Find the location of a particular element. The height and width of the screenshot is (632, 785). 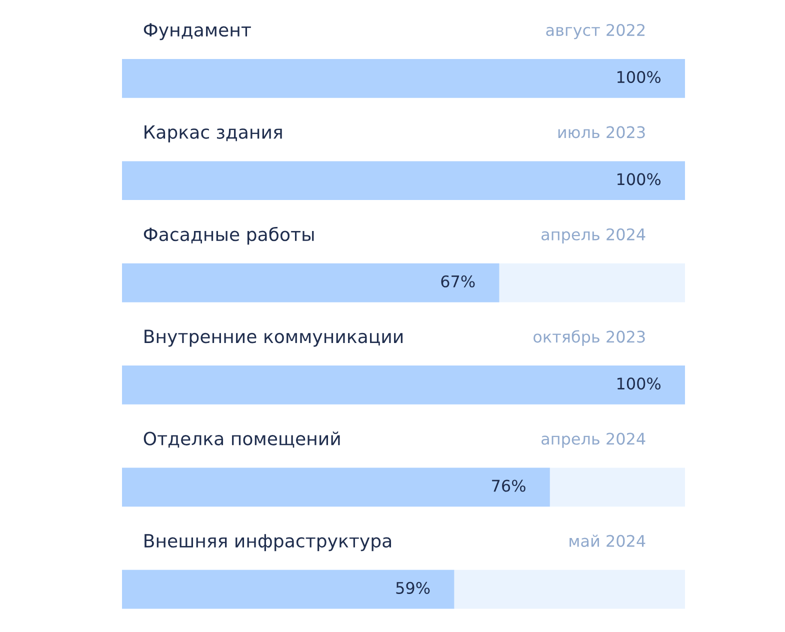

y-tick-label: Отделка помещений is located at coordinates (242, 440).